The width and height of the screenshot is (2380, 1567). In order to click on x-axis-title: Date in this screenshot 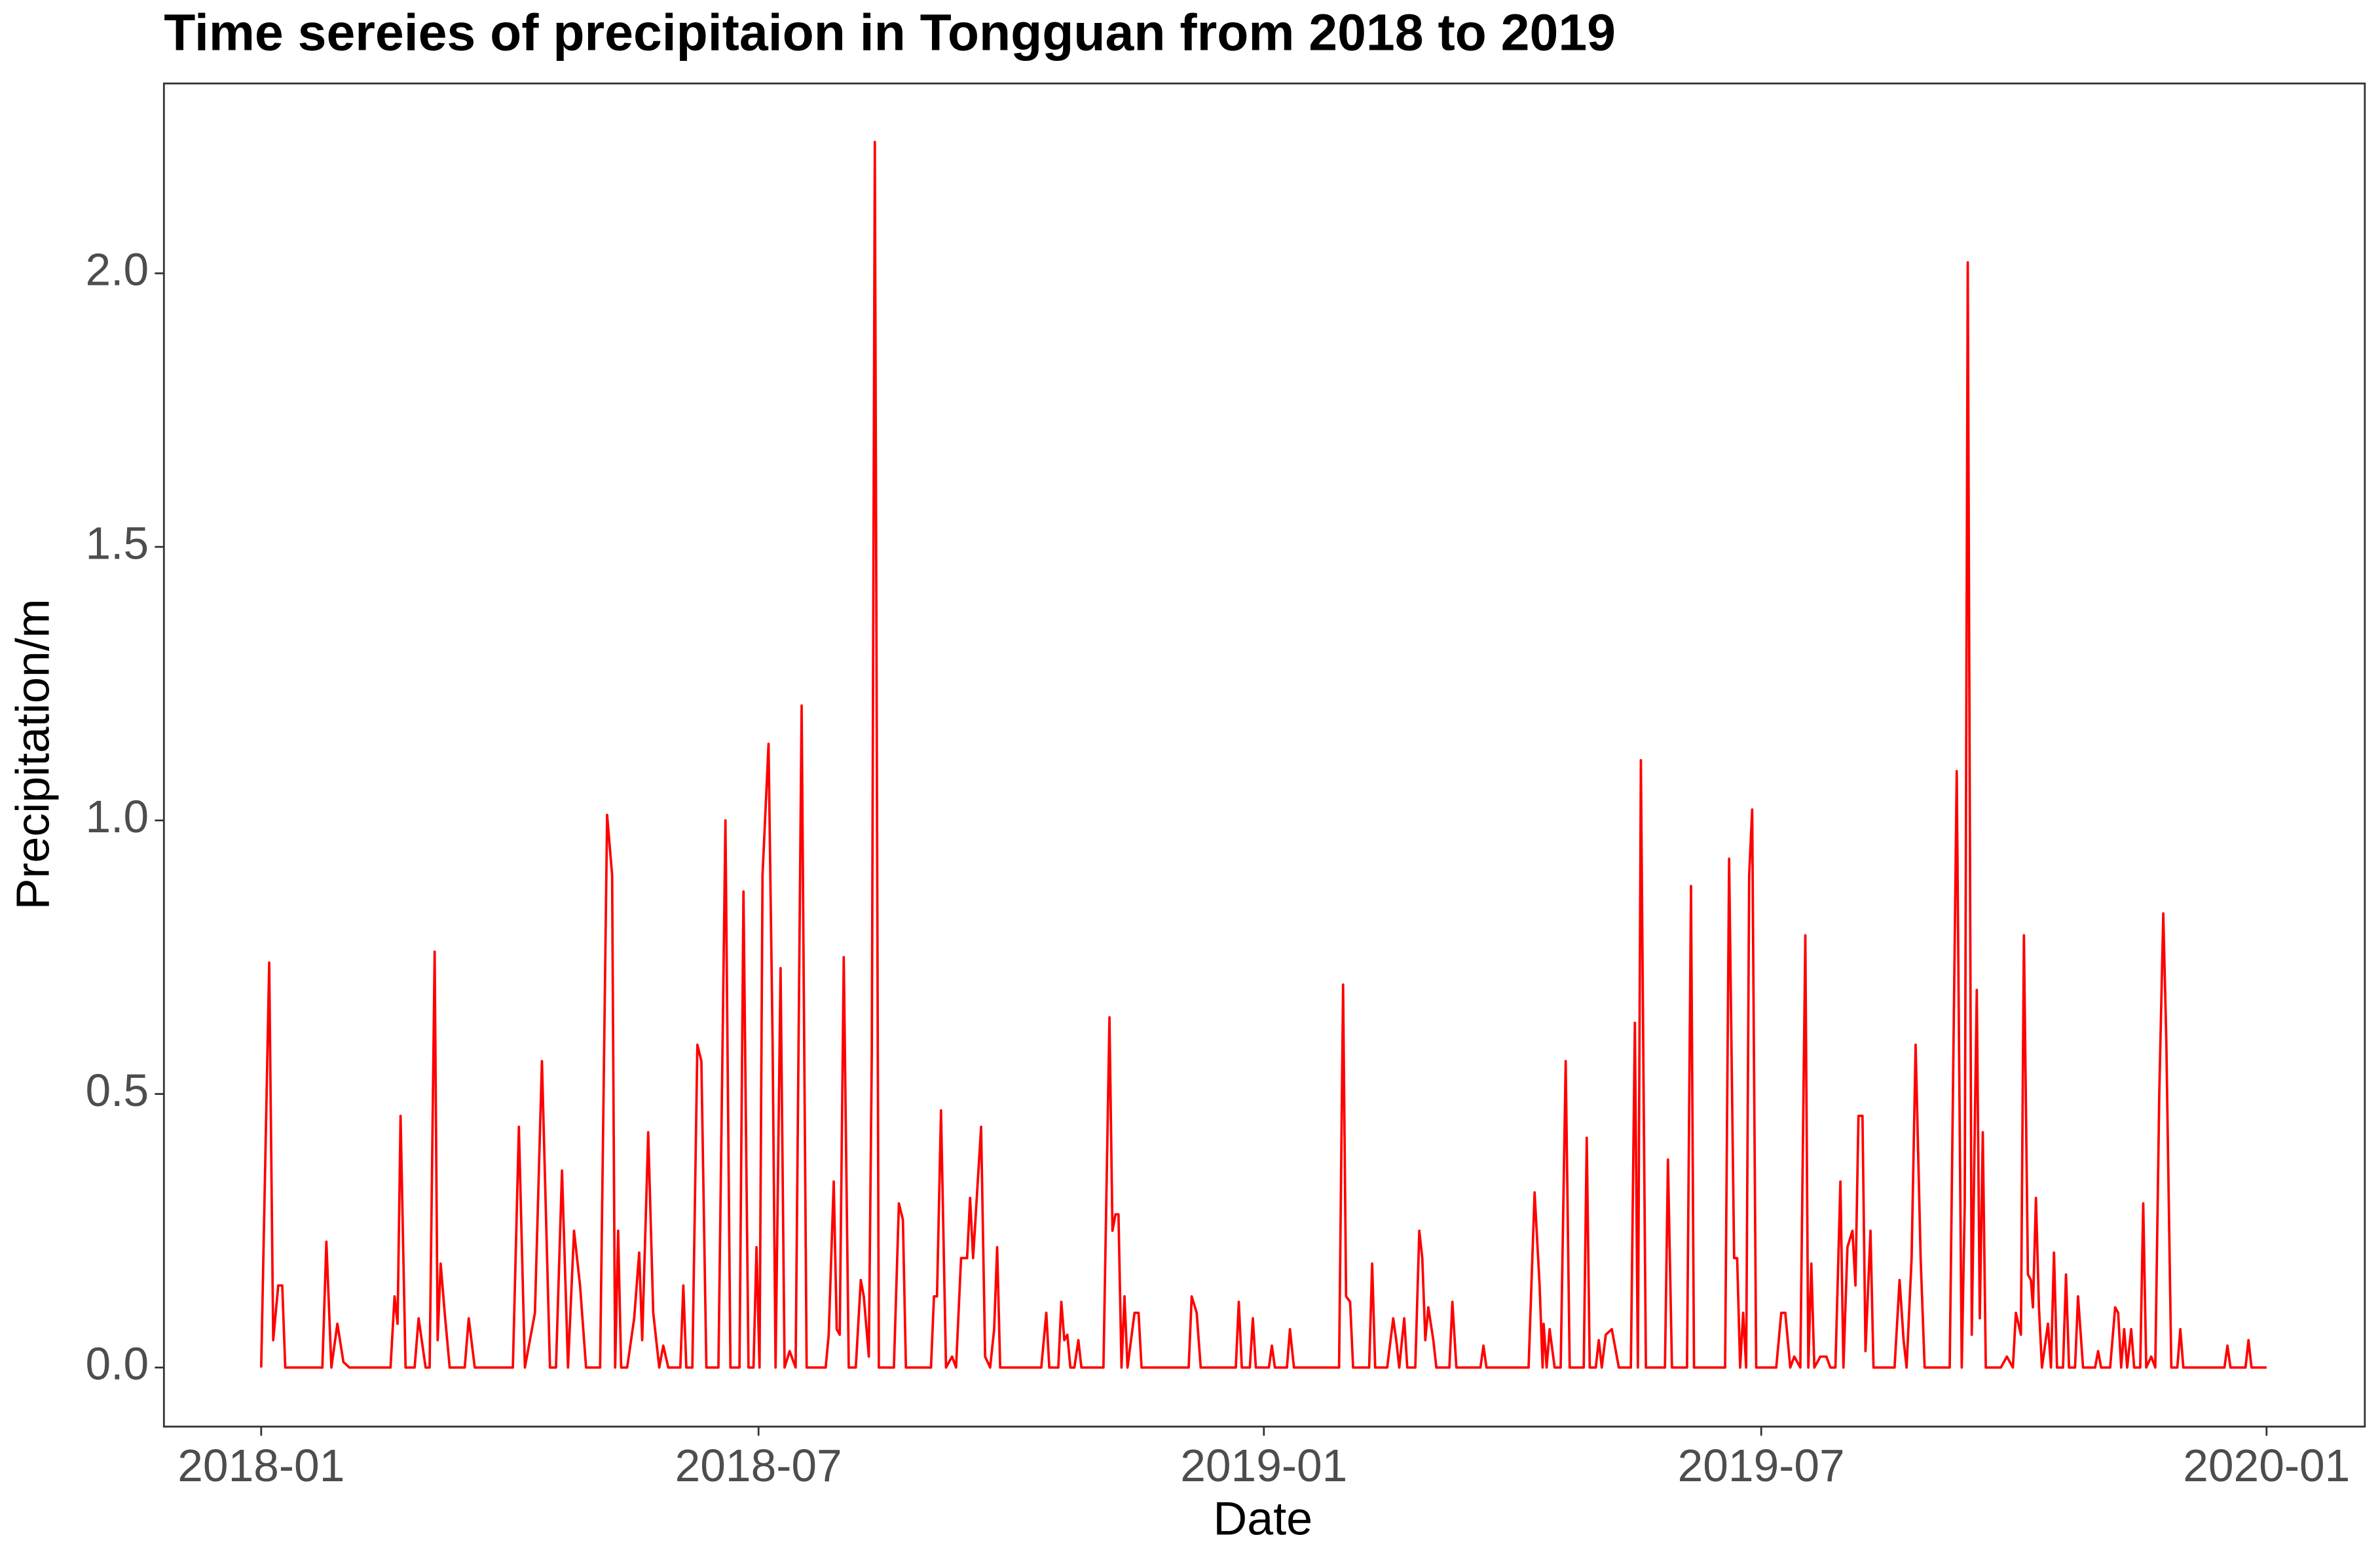, I will do `click(1262, 1519)`.